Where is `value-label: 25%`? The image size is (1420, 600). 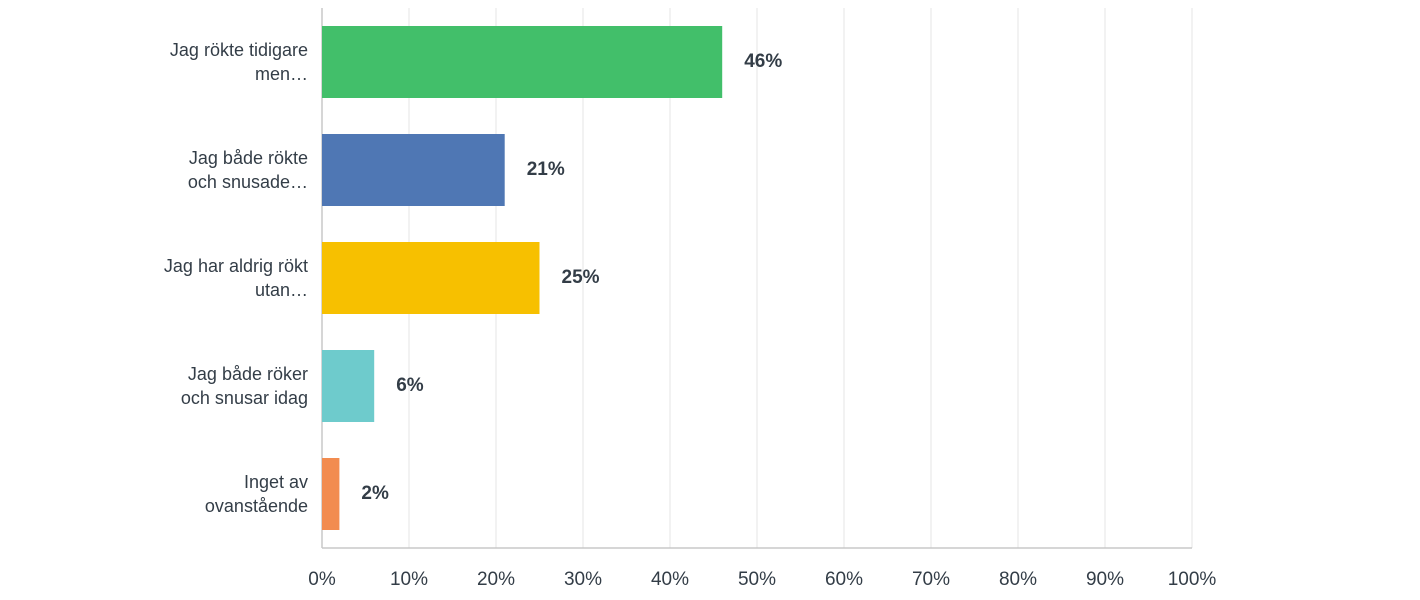
value-label: 25% is located at coordinates (581, 277).